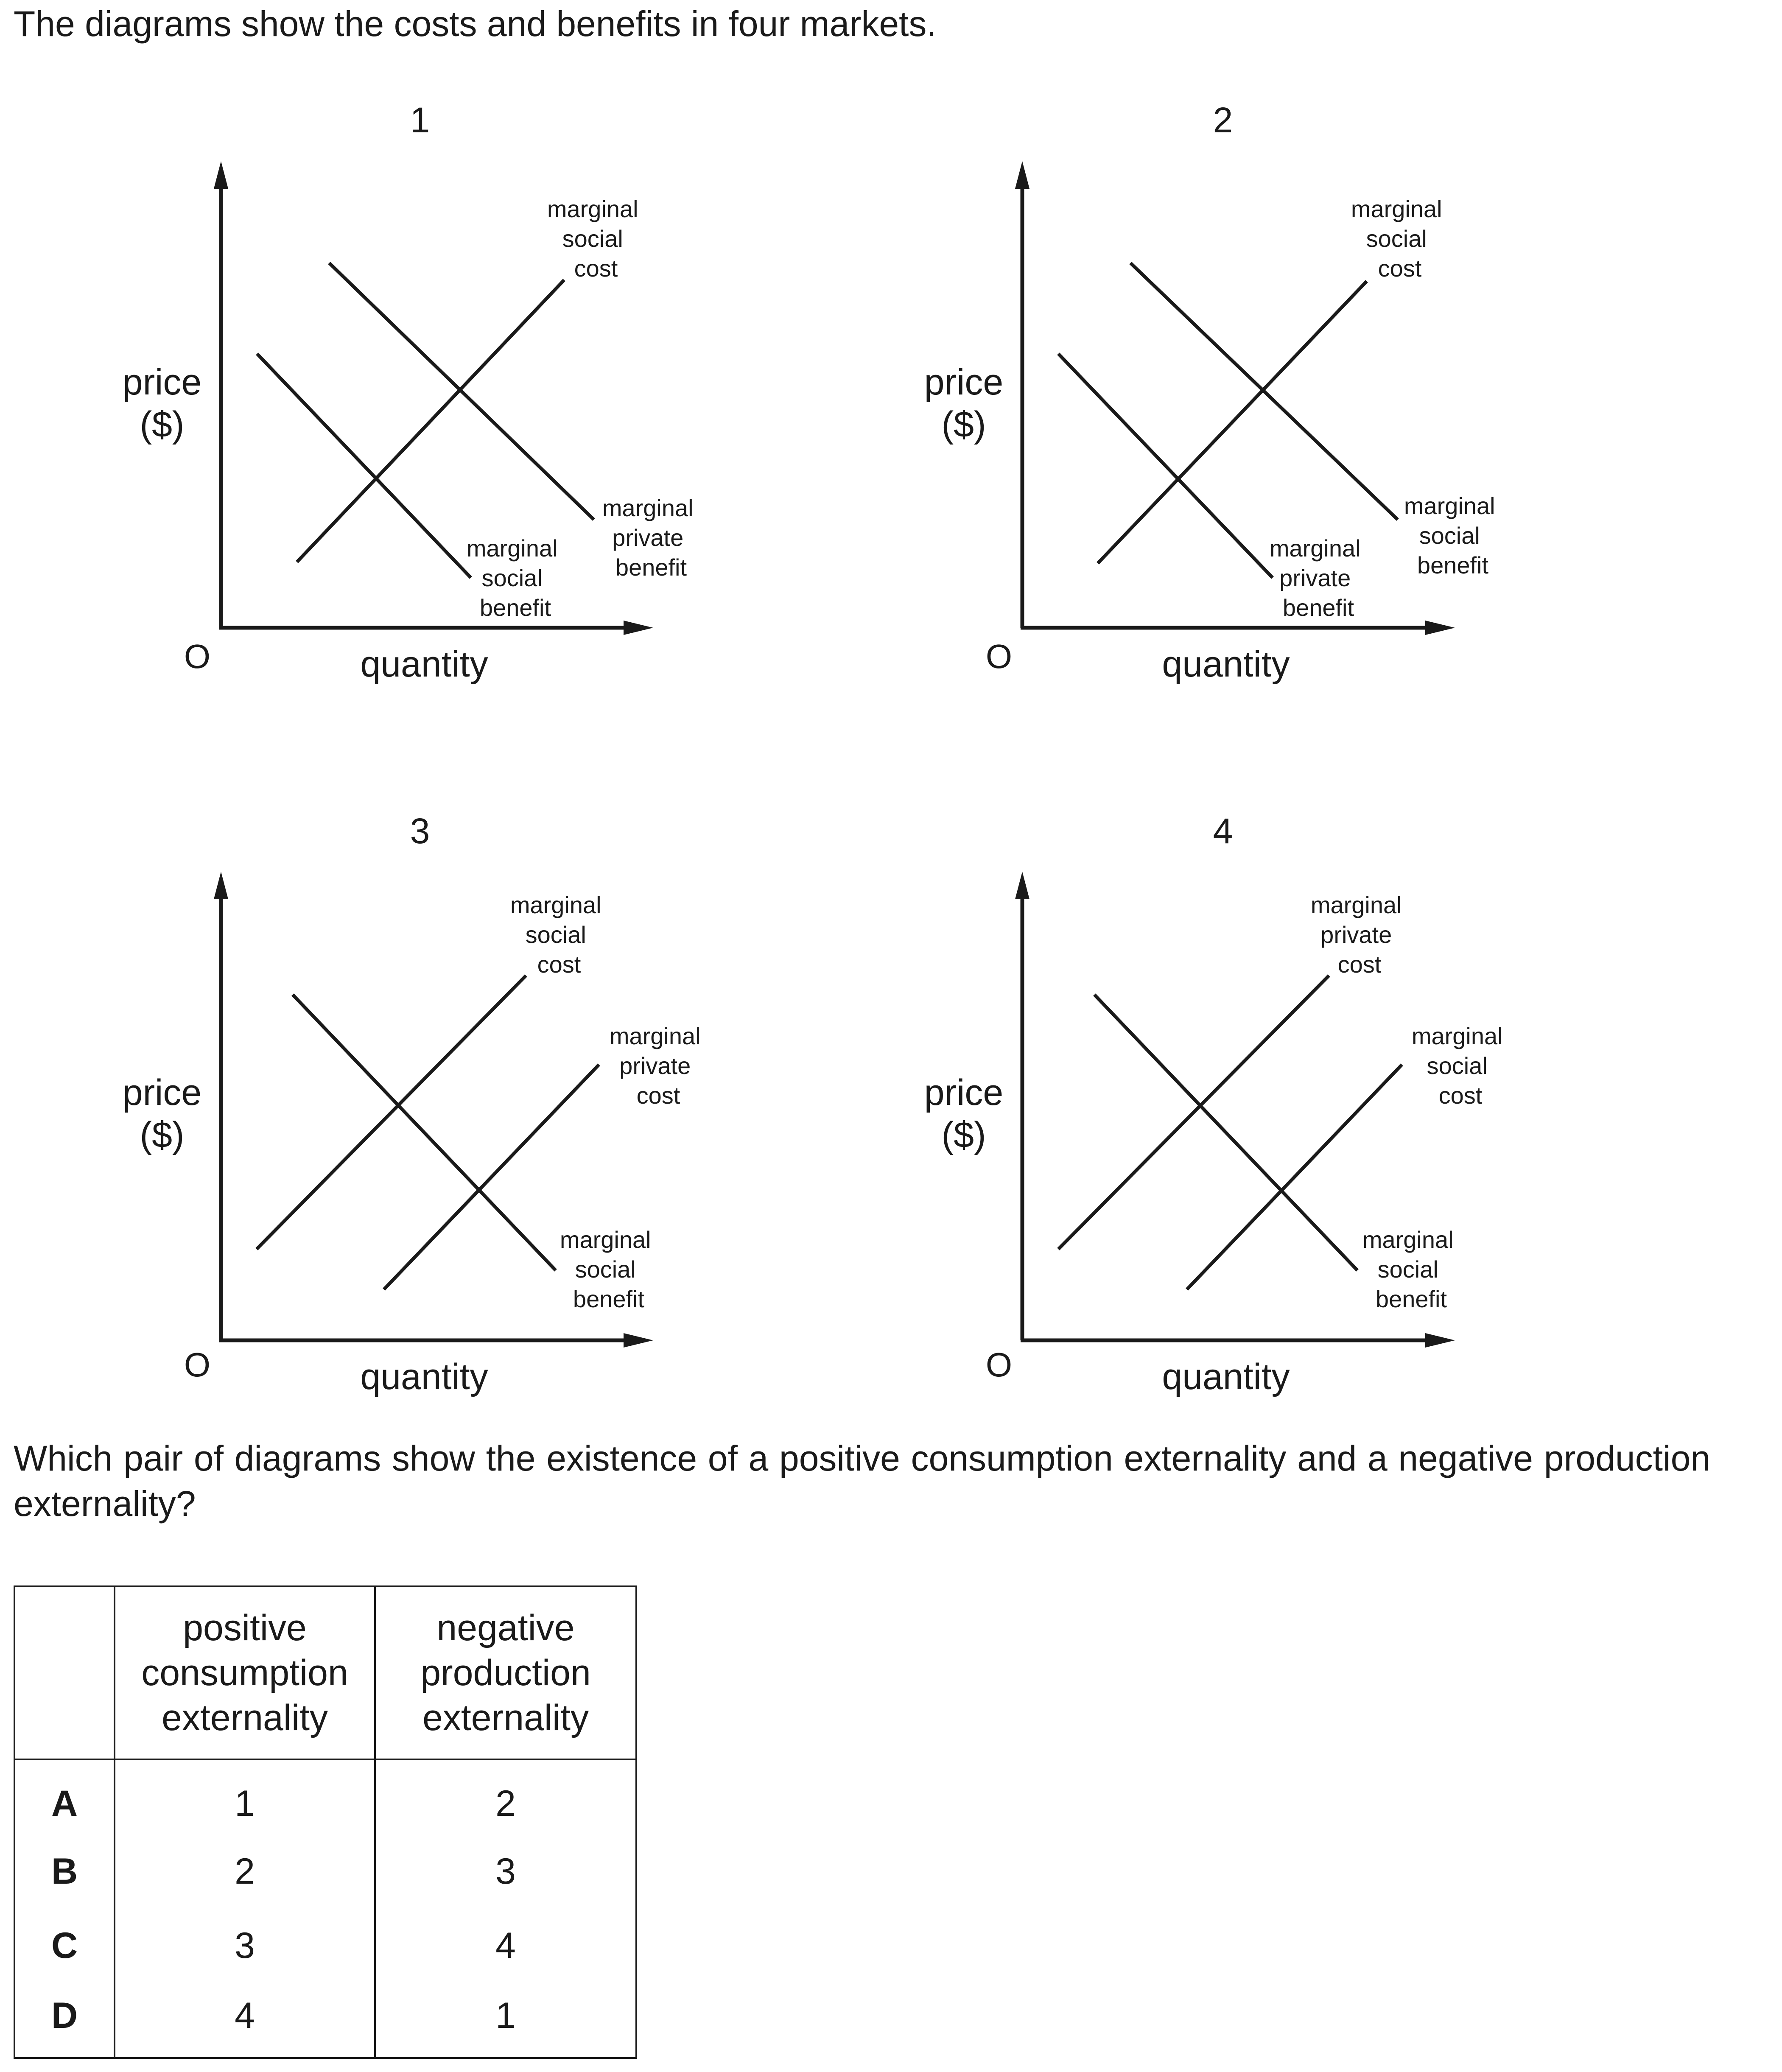 The height and width of the screenshot is (2072, 1782). What do you see at coordinates (1223, 120) in the screenshot?
I see `diagram-number: 2` at bounding box center [1223, 120].